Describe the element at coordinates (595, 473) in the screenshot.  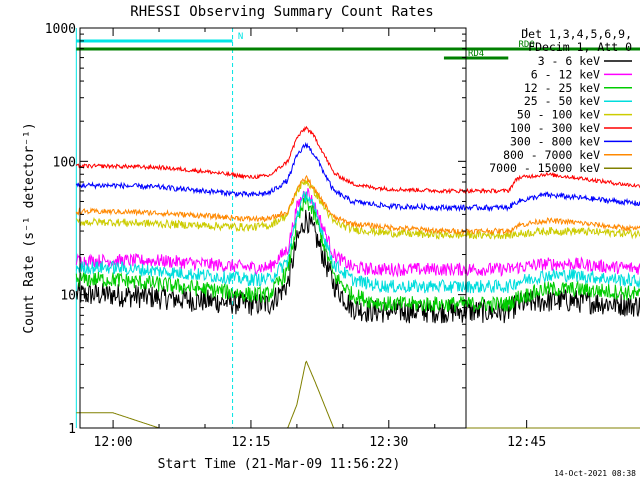
I see `timestamp-stamp: 14-Oct-2021 08:38` at that location.